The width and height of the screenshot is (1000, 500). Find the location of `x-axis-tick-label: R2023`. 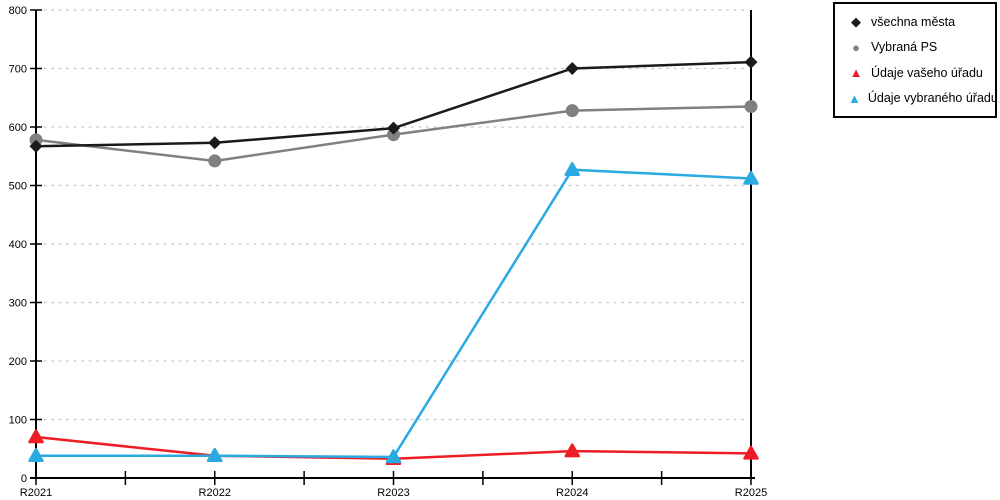

x-axis-tick-label: R2023 is located at coordinates (393, 493).